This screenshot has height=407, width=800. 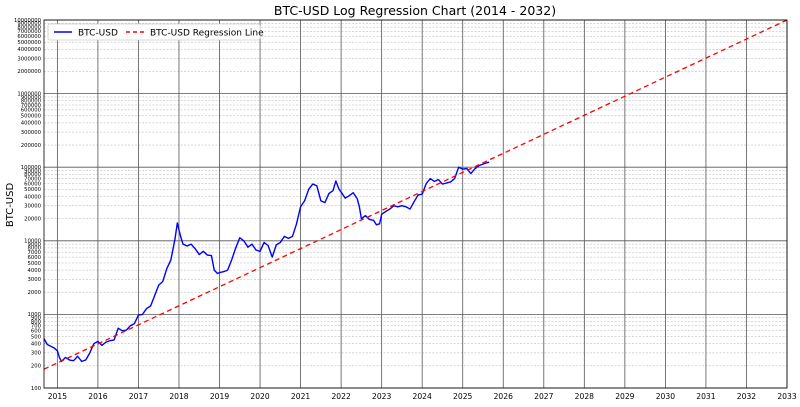 What do you see at coordinates (10, 205) in the screenshot?
I see `y-axis-label: BTC-USD` at bounding box center [10, 205].